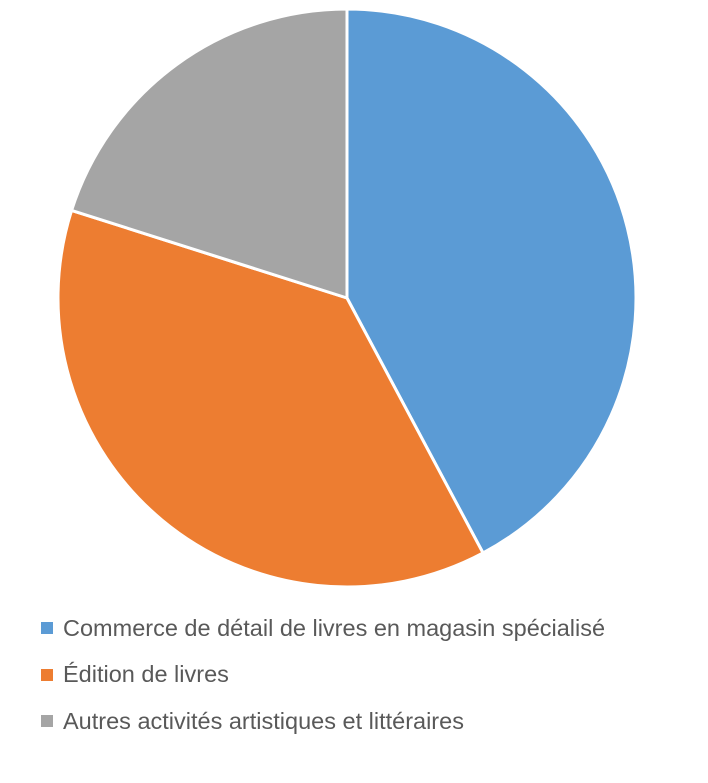 The height and width of the screenshot is (783, 708). What do you see at coordinates (47, 721) in the screenshot?
I see `legend-swatch-autres` at bounding box center [47, 721].